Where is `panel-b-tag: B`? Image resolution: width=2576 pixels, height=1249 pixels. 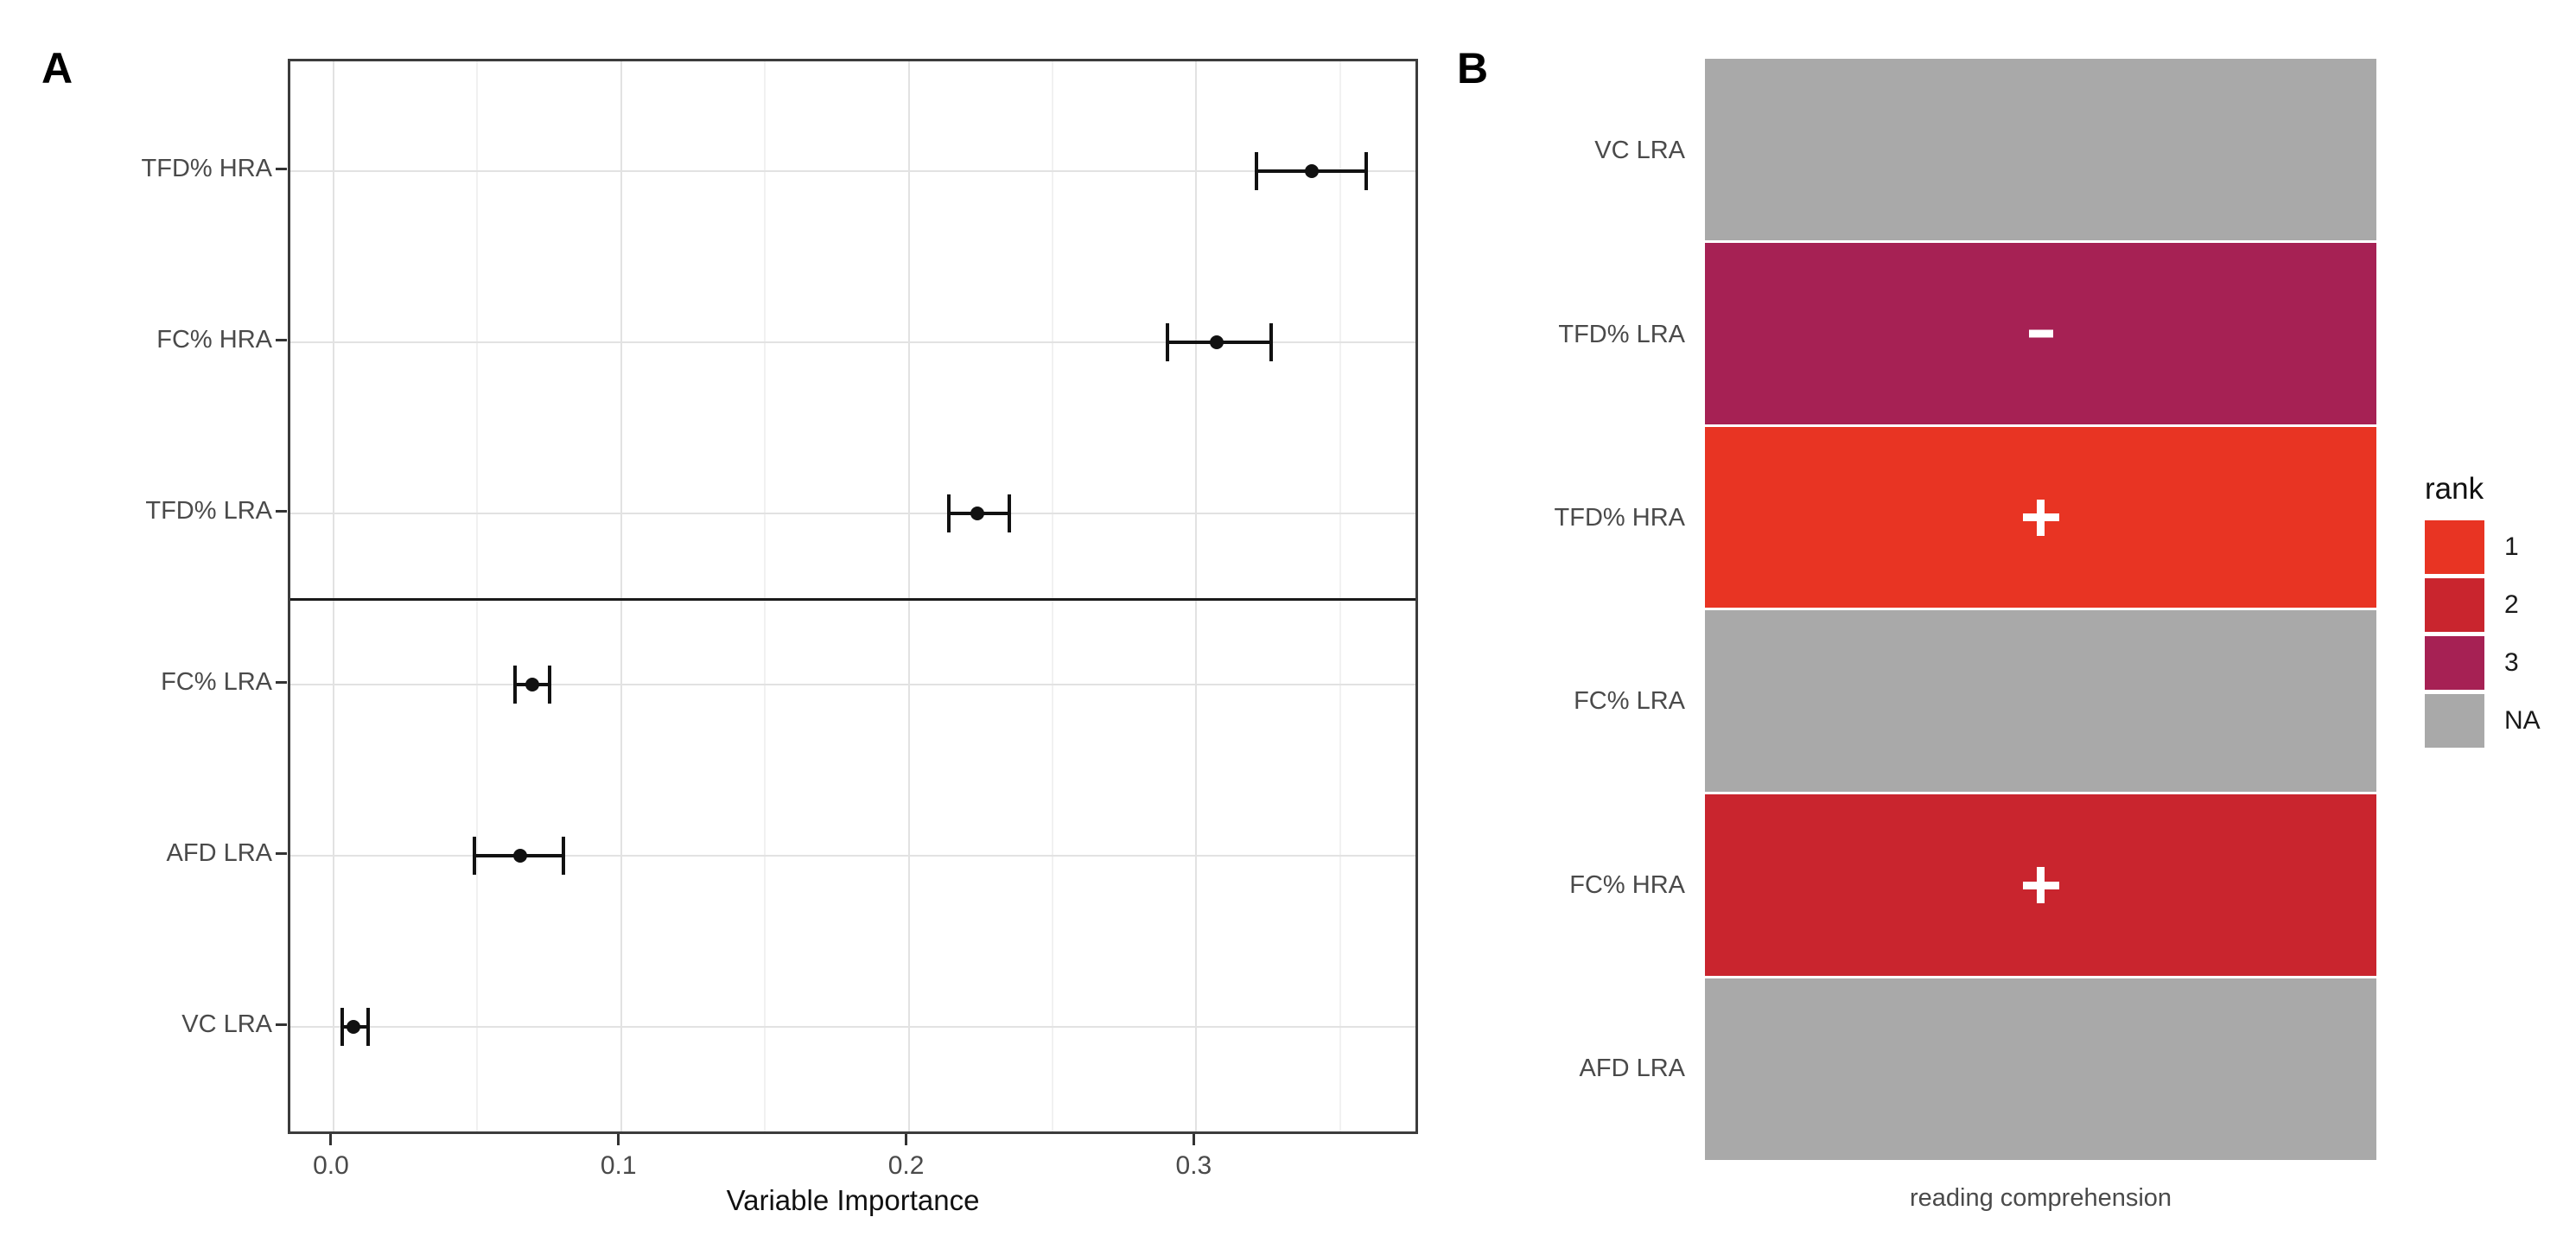 panel-b-tag: B is located at coordinates (1473, 68).